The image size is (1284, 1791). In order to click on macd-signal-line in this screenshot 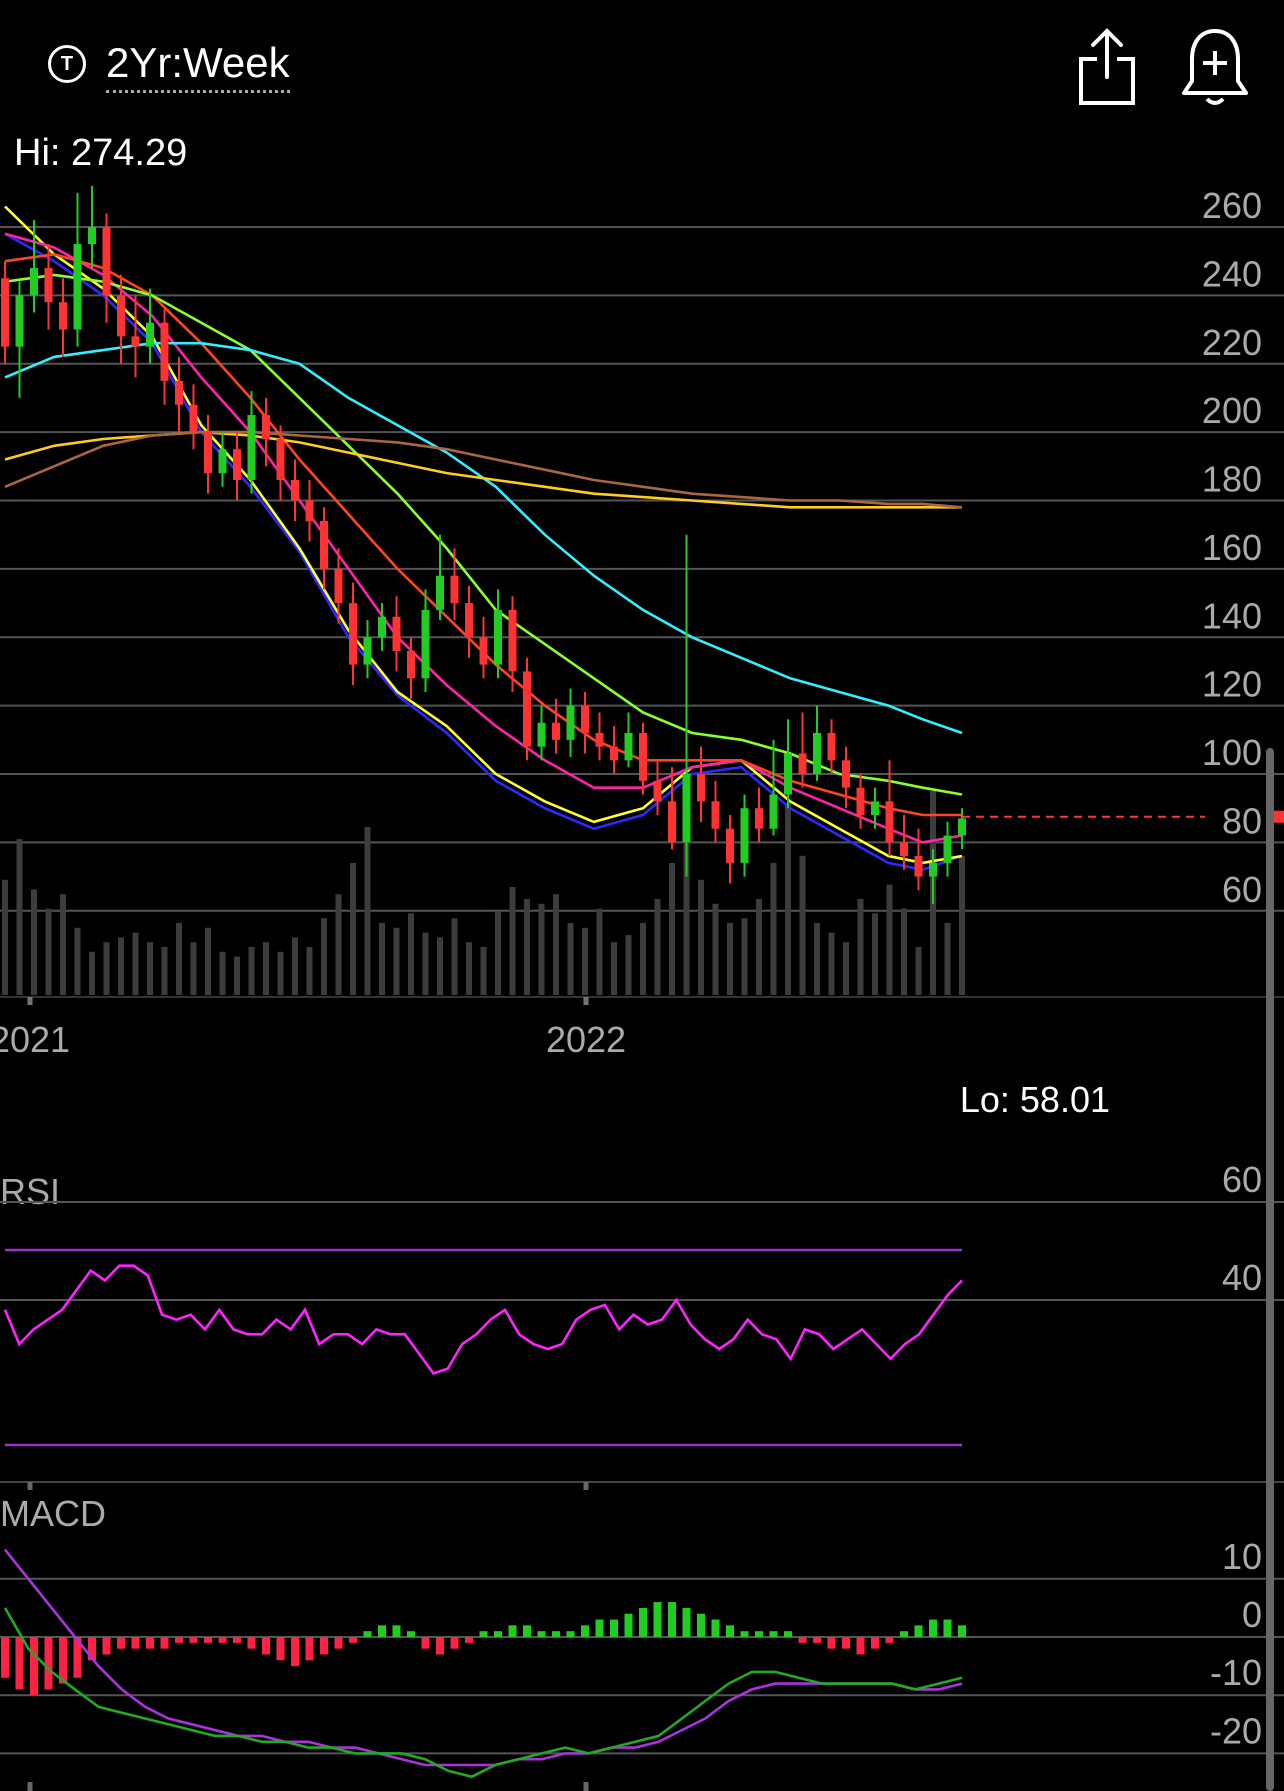, I will do `click(483, 1657)`.